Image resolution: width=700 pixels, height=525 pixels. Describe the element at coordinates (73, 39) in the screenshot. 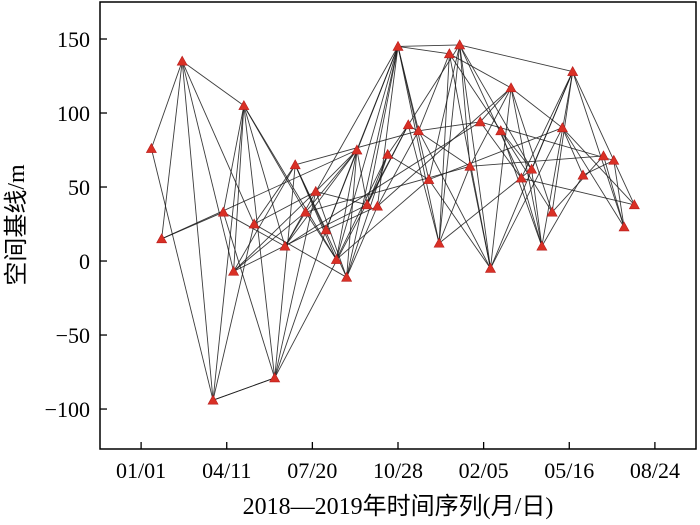

I see `y-tick-label: 150` at that location.